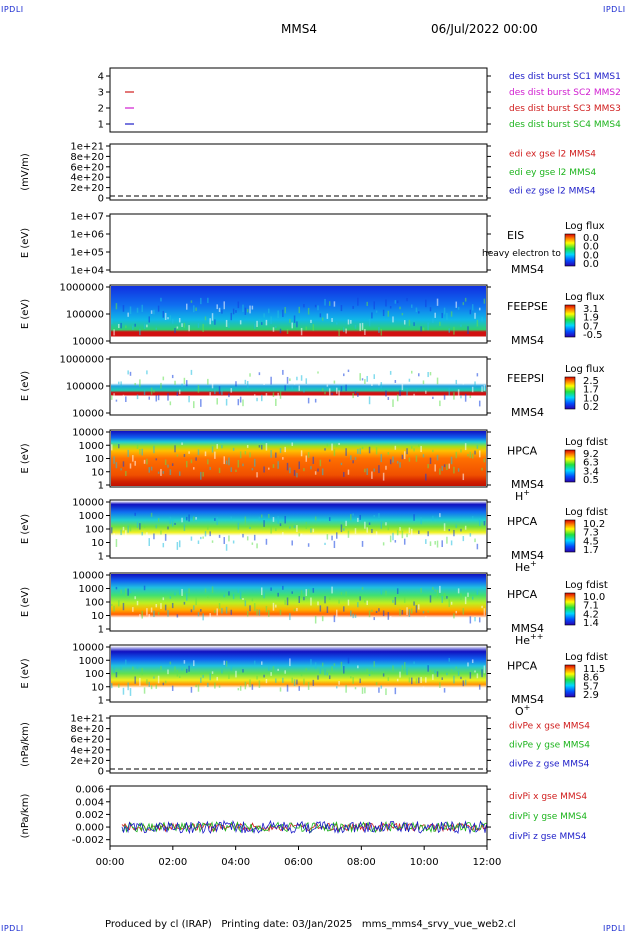 This screenshot has height=934, width=630. Describe the element at coordinates (591, 623) in the screenshot. I see `colorbar-tick-hpca-hepp-3: 1.4` at that location.